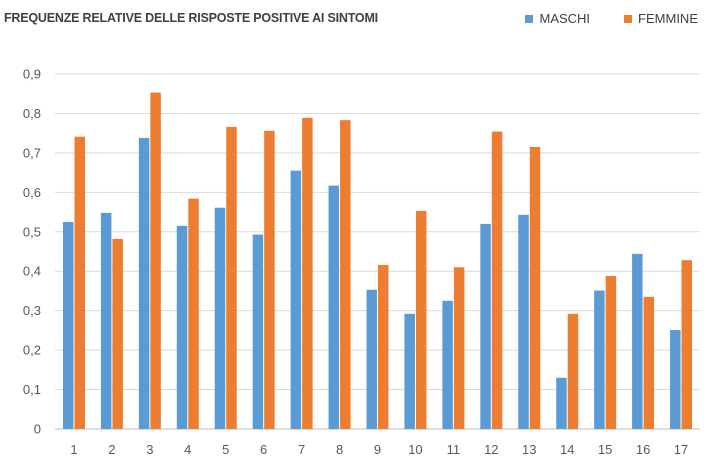 This screenshot has width=718, height=476. Describe the element at coordinates (529, 18) in the screenshot. I see `legend-swatch-maschi` at that location.